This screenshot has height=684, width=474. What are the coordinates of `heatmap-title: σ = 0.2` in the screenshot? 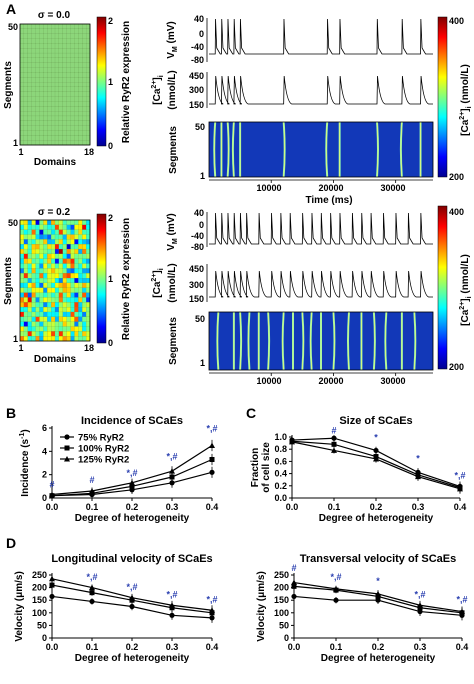 It's located at (54, 212).